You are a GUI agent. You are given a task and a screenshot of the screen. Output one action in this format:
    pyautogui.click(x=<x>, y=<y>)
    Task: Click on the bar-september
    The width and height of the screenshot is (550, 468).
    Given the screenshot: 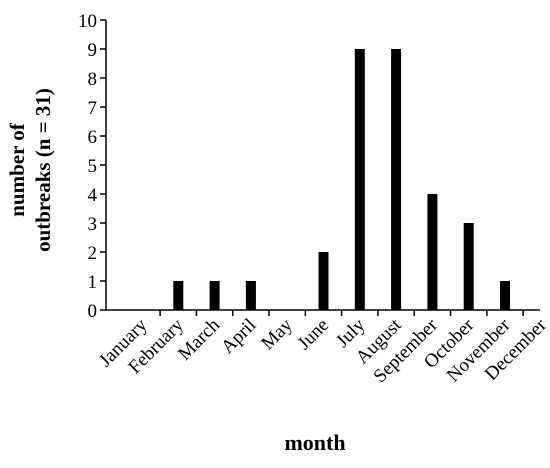 What is the action you would take?
    pyautogui.click(x=432, y=252)
    